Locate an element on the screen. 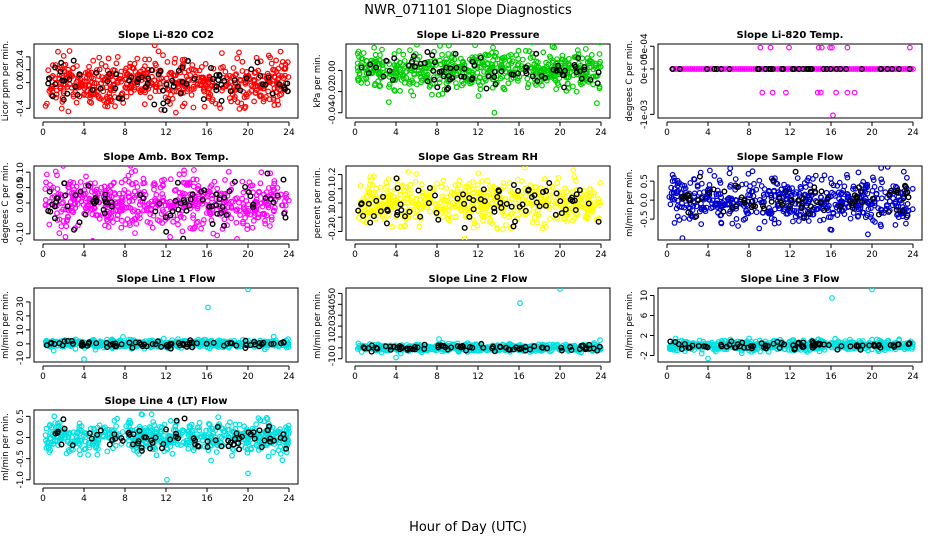  x-tick-label: 16 is located at coordinates (831, 255).